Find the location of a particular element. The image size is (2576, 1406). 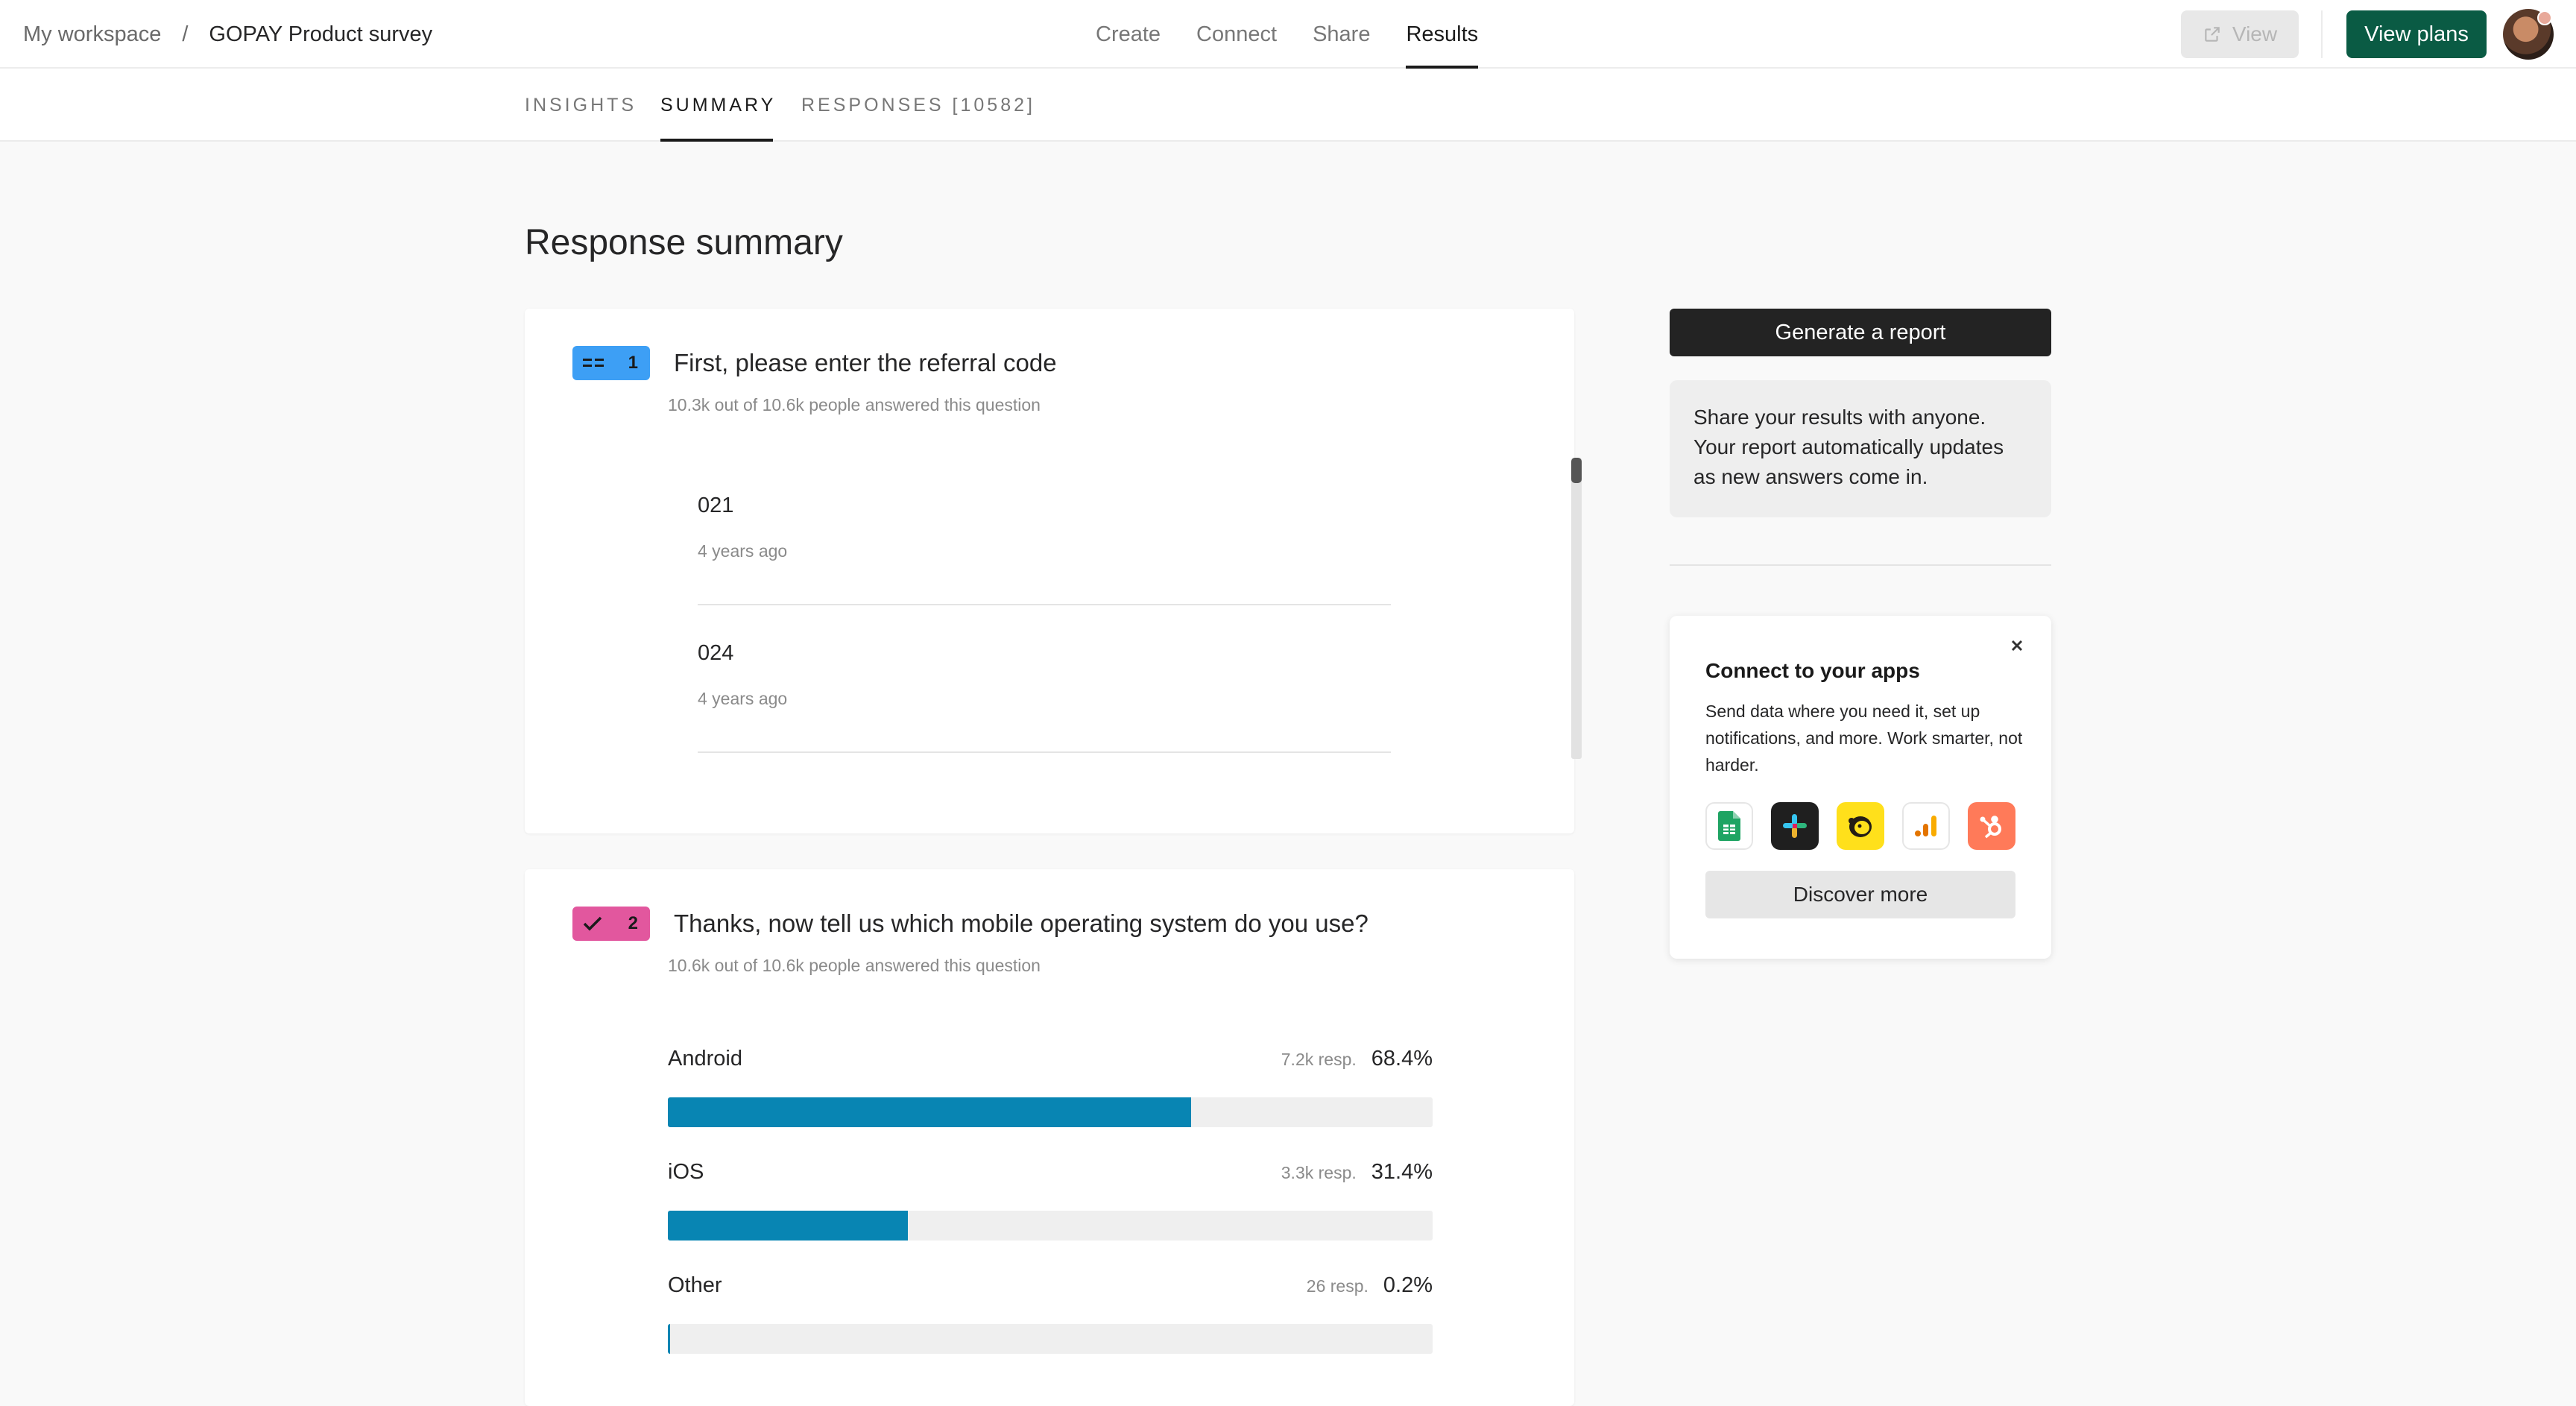

hubspot-icon is located at coordinates (1992, 826).